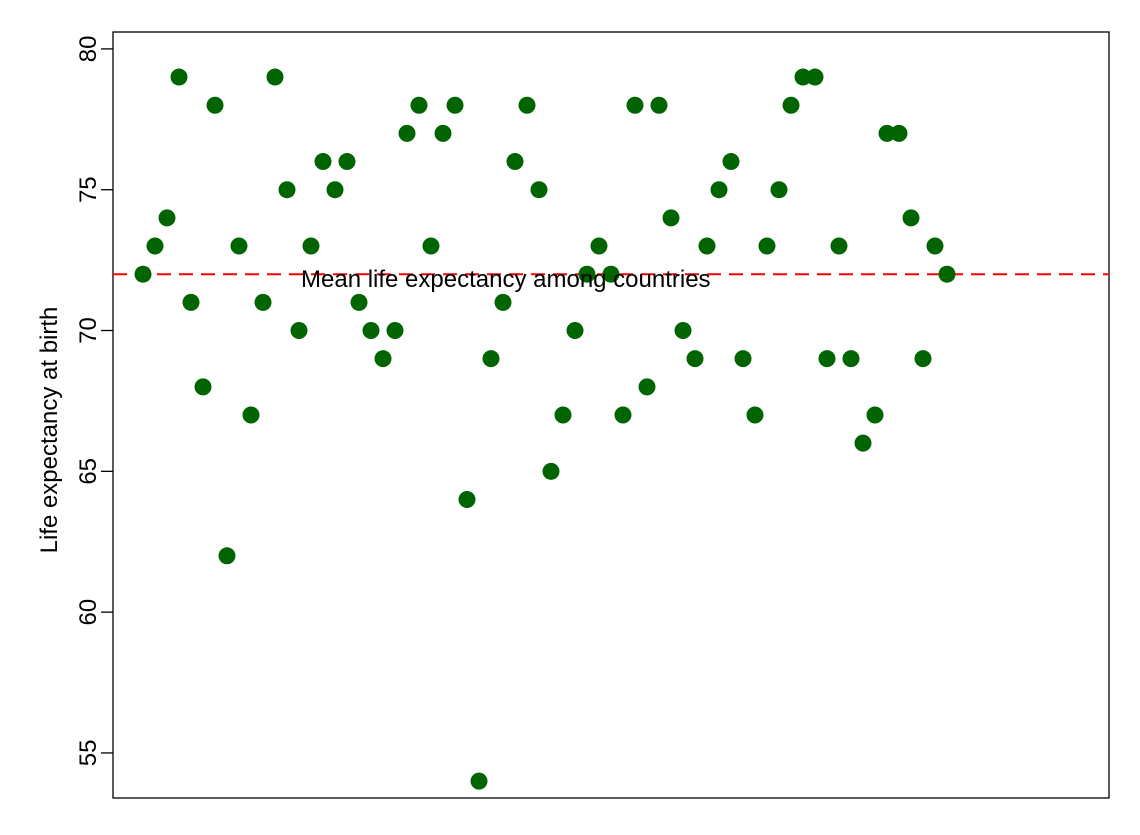  What do you see at coordinates (506, 279) in the screenshot?
I see `reference-line-label: Mean life expectancy among countries` at bounding box center [506, 279].